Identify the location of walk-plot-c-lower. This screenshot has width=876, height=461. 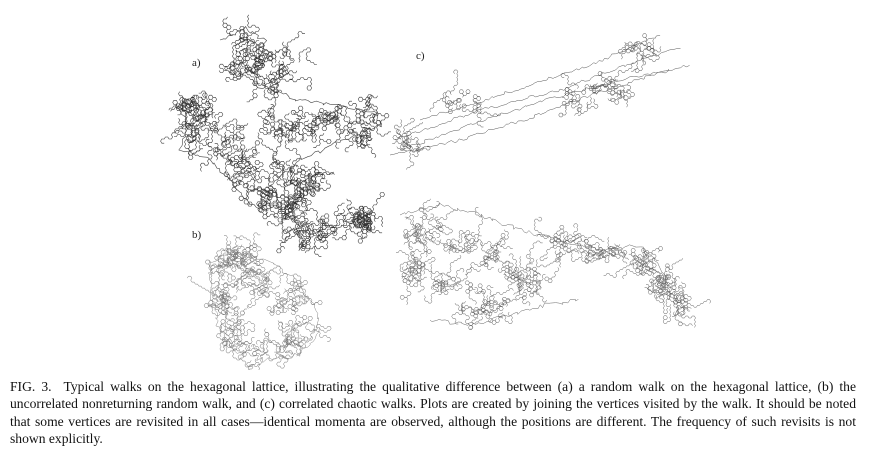
(553, 264).